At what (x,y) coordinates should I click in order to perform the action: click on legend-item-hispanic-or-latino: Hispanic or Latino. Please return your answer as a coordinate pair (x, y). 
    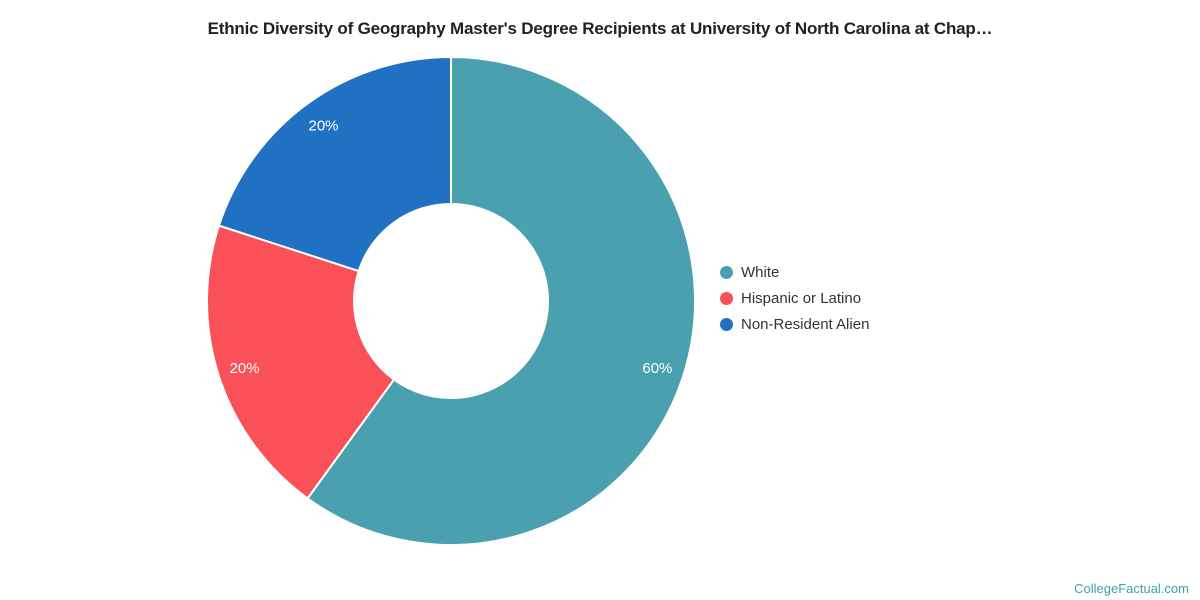
    Looking at the image, I should click on (794, 298).